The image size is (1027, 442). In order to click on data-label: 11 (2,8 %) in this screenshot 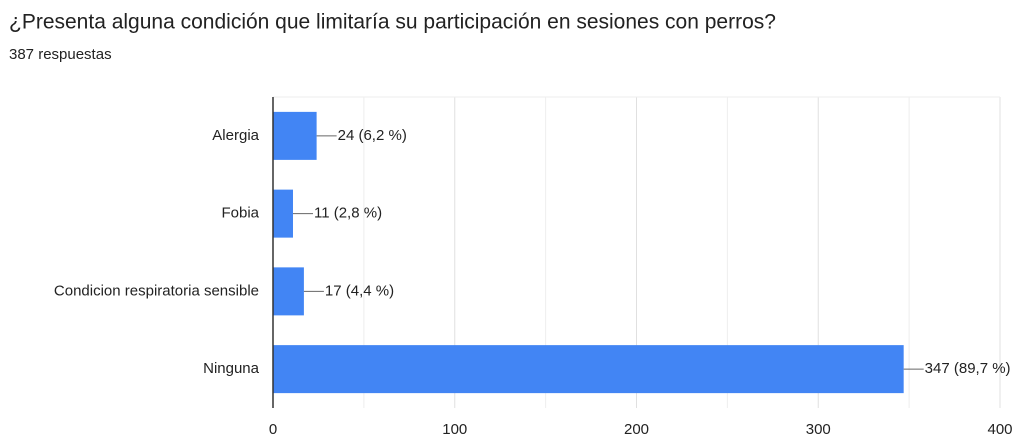, I will do `click(348, 213)`.